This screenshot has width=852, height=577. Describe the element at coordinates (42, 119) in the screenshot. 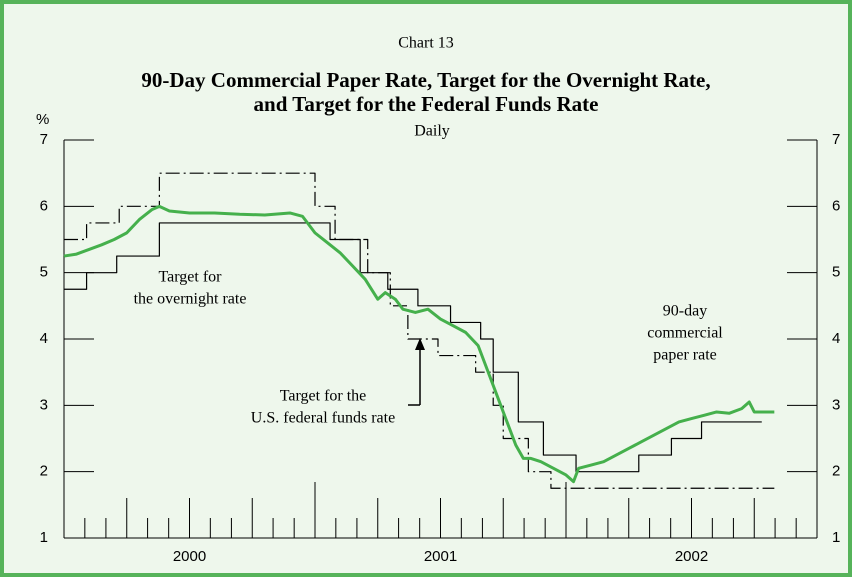

I see `y-axis-label: %` at that location.